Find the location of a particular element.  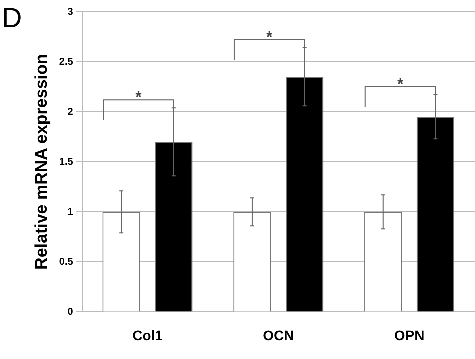

y-axis-title: Relative mRNA expression is located at coordinates (41, 162).